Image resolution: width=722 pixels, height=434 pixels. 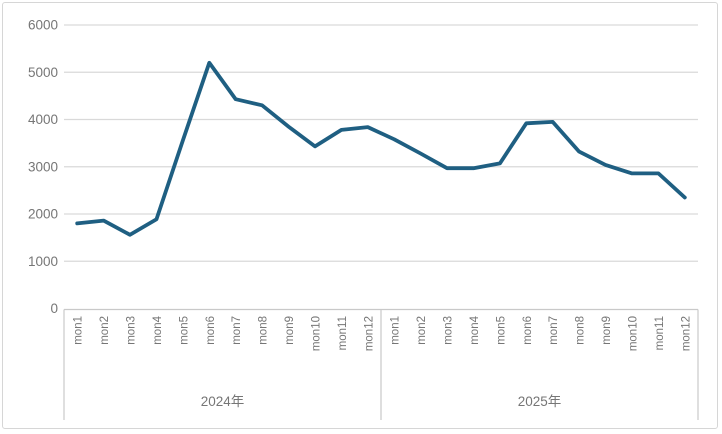 What do you see at coordinates (54, 308) in the screenshot?
I see `y-axis-tick-label: 0` at bounding box center [54, 308].